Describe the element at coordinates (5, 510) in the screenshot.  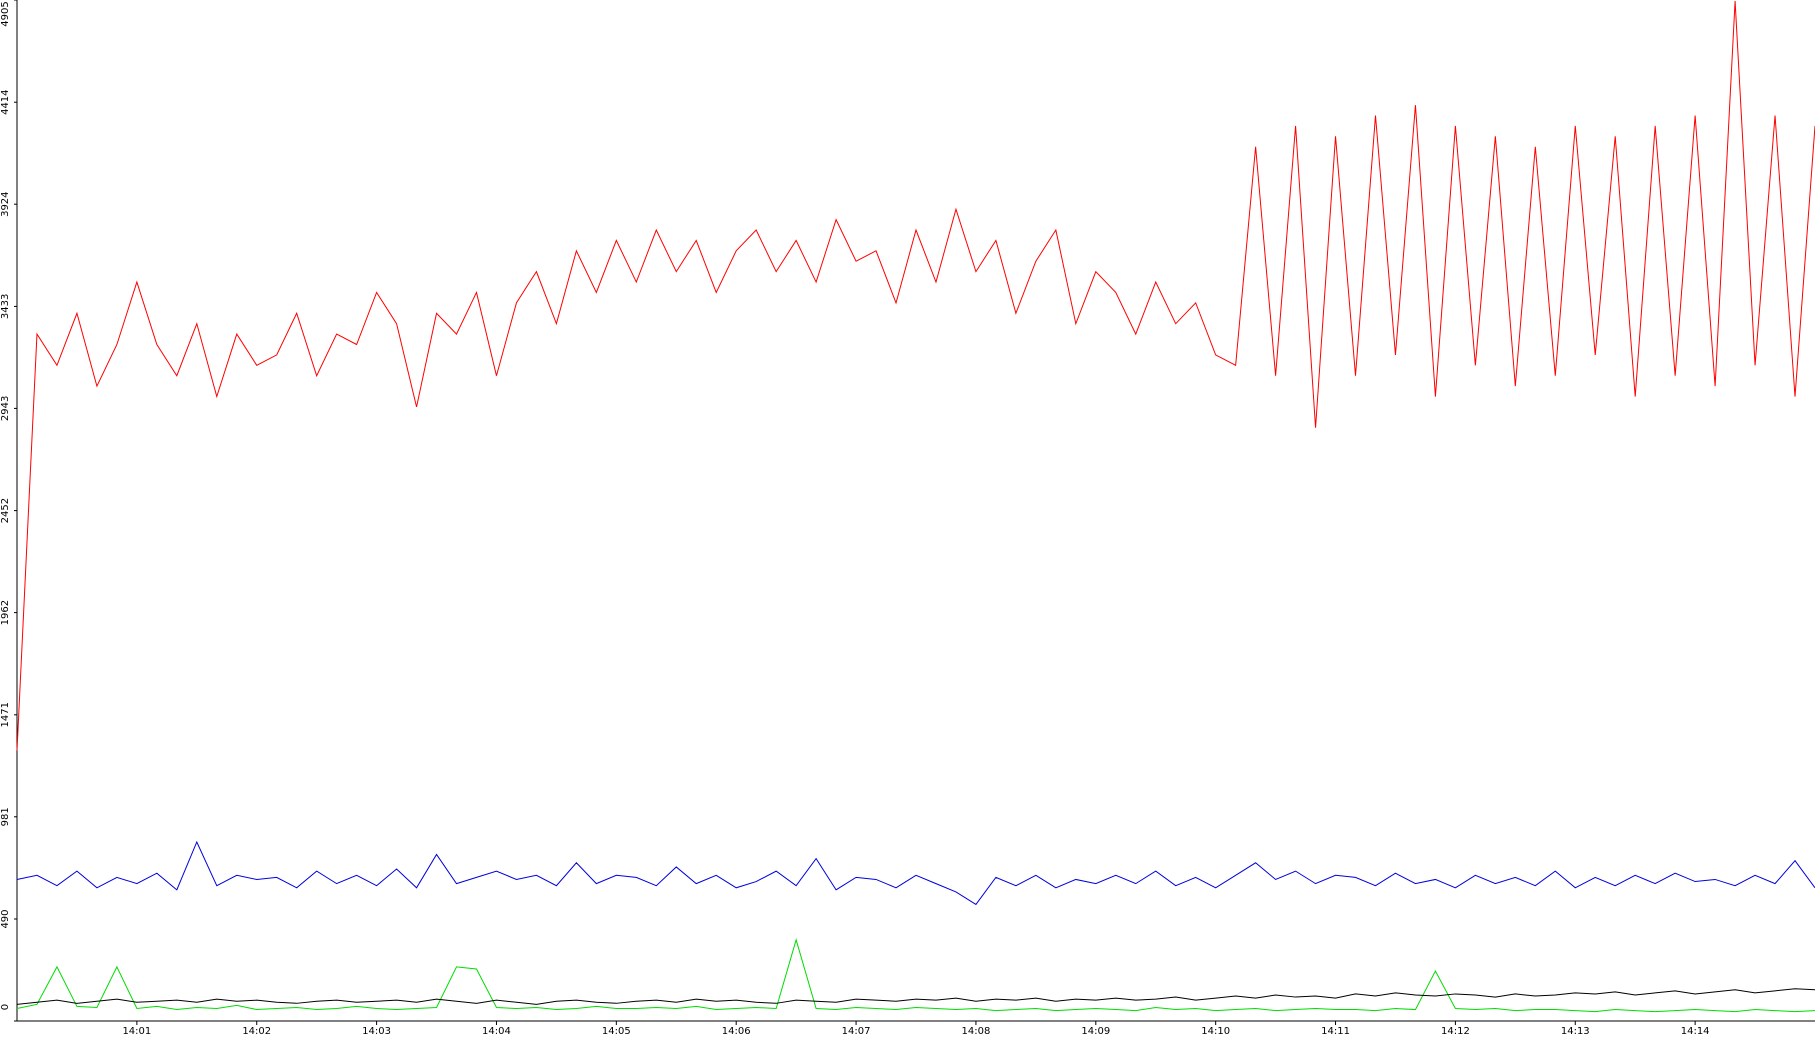
I see `y-tick-label: 2452` at that location.